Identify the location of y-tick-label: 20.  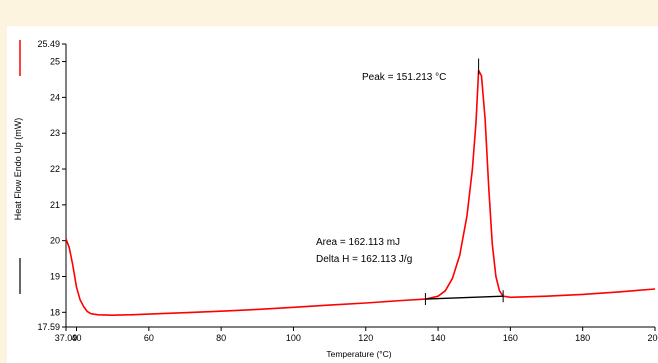
(55, 241).